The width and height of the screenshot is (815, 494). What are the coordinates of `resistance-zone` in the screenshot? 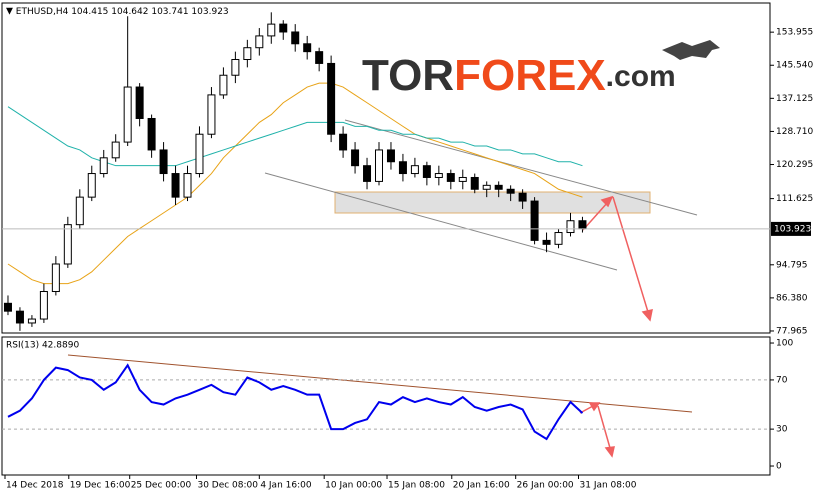 It's located at (492, 202).